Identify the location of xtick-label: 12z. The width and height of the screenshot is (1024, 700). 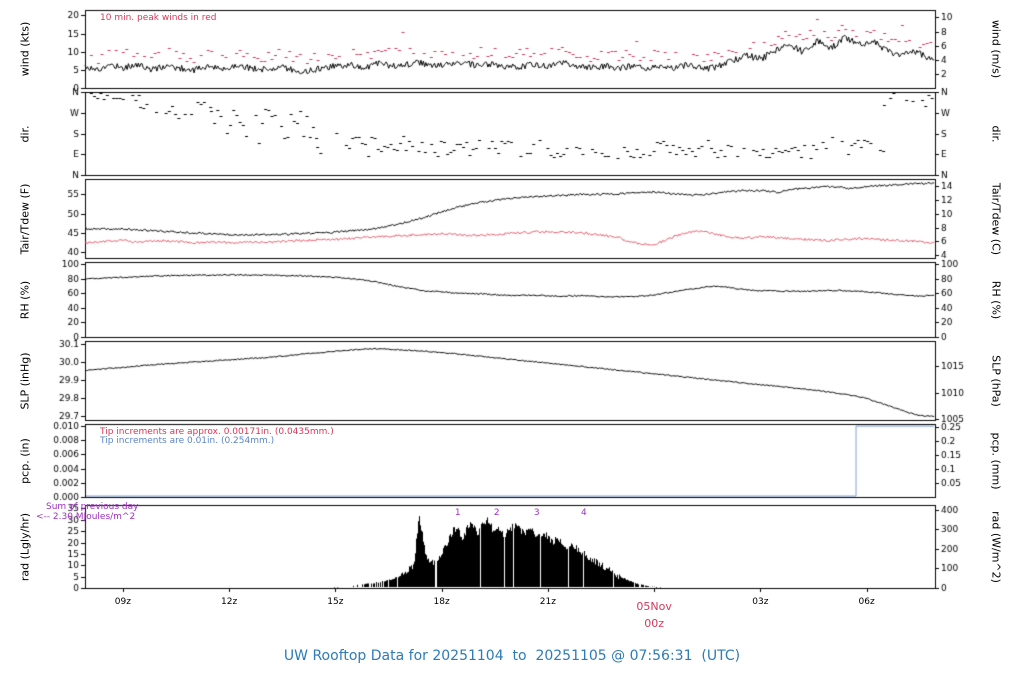
(229, 602).